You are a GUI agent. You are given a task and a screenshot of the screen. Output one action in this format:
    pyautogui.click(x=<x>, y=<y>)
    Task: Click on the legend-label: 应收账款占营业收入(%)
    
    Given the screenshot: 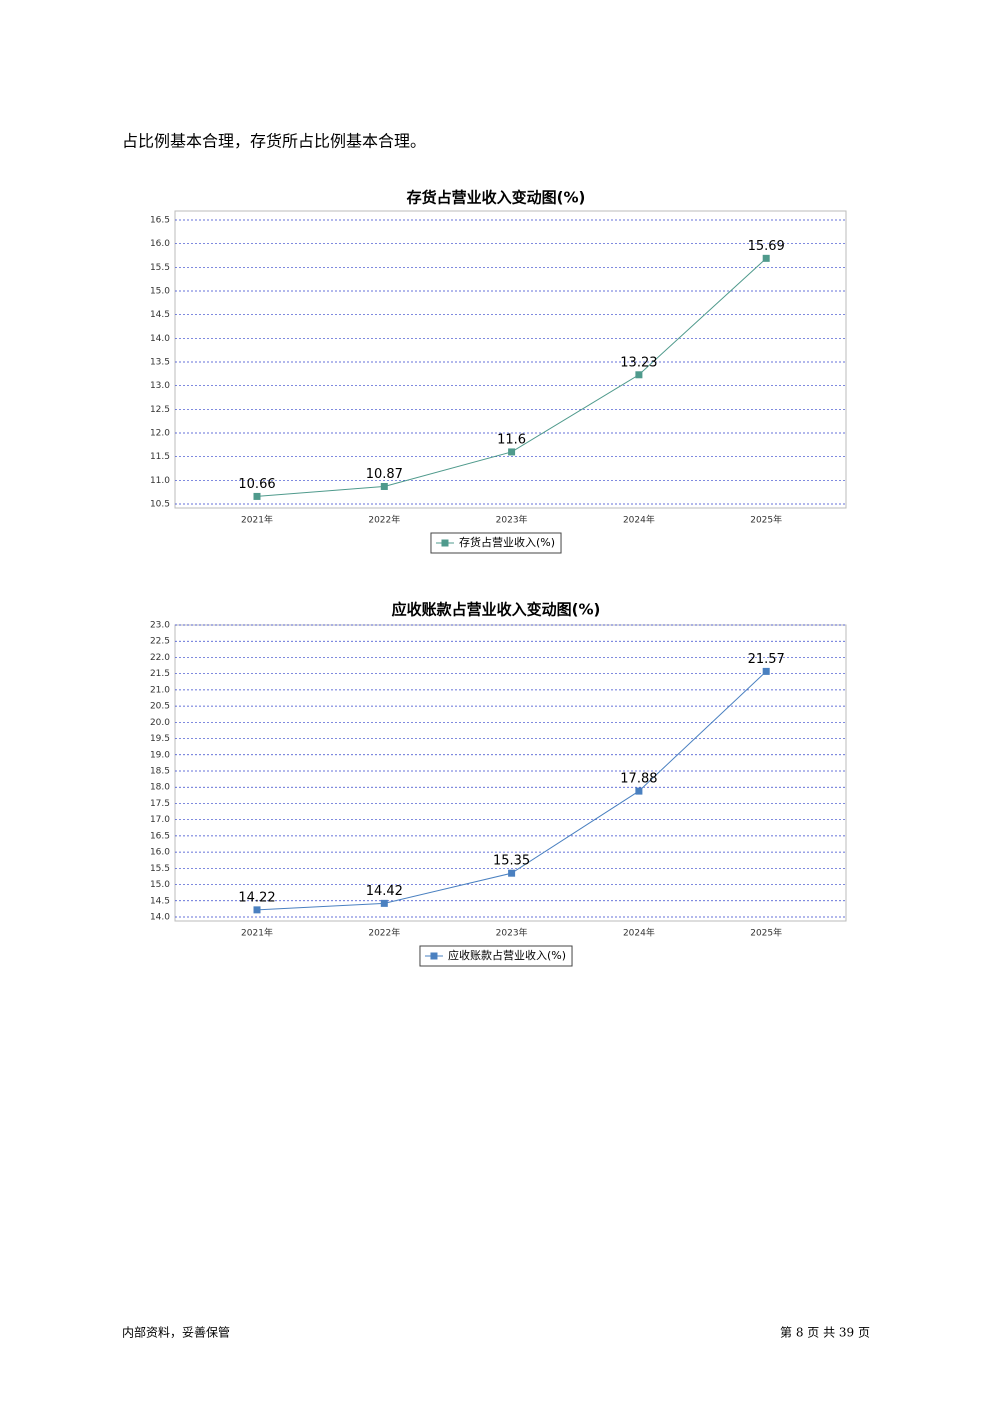 What is the action you would take?
    pyautogui.click(x=507, y=955)
    